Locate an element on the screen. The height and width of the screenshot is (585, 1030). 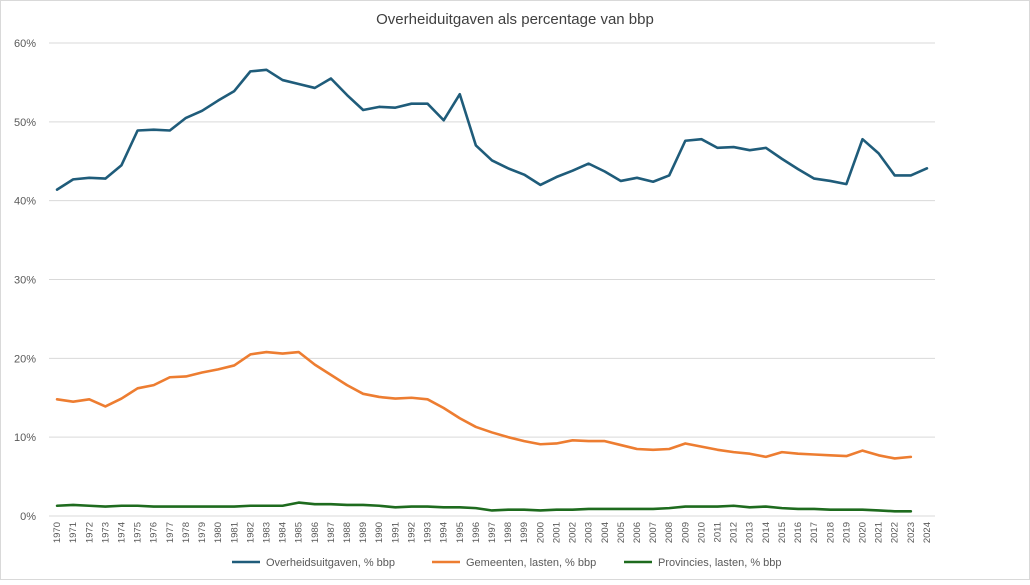
legend-label-2: Gemeenten, lasten, % bbp is located at coordinates (531, 563).